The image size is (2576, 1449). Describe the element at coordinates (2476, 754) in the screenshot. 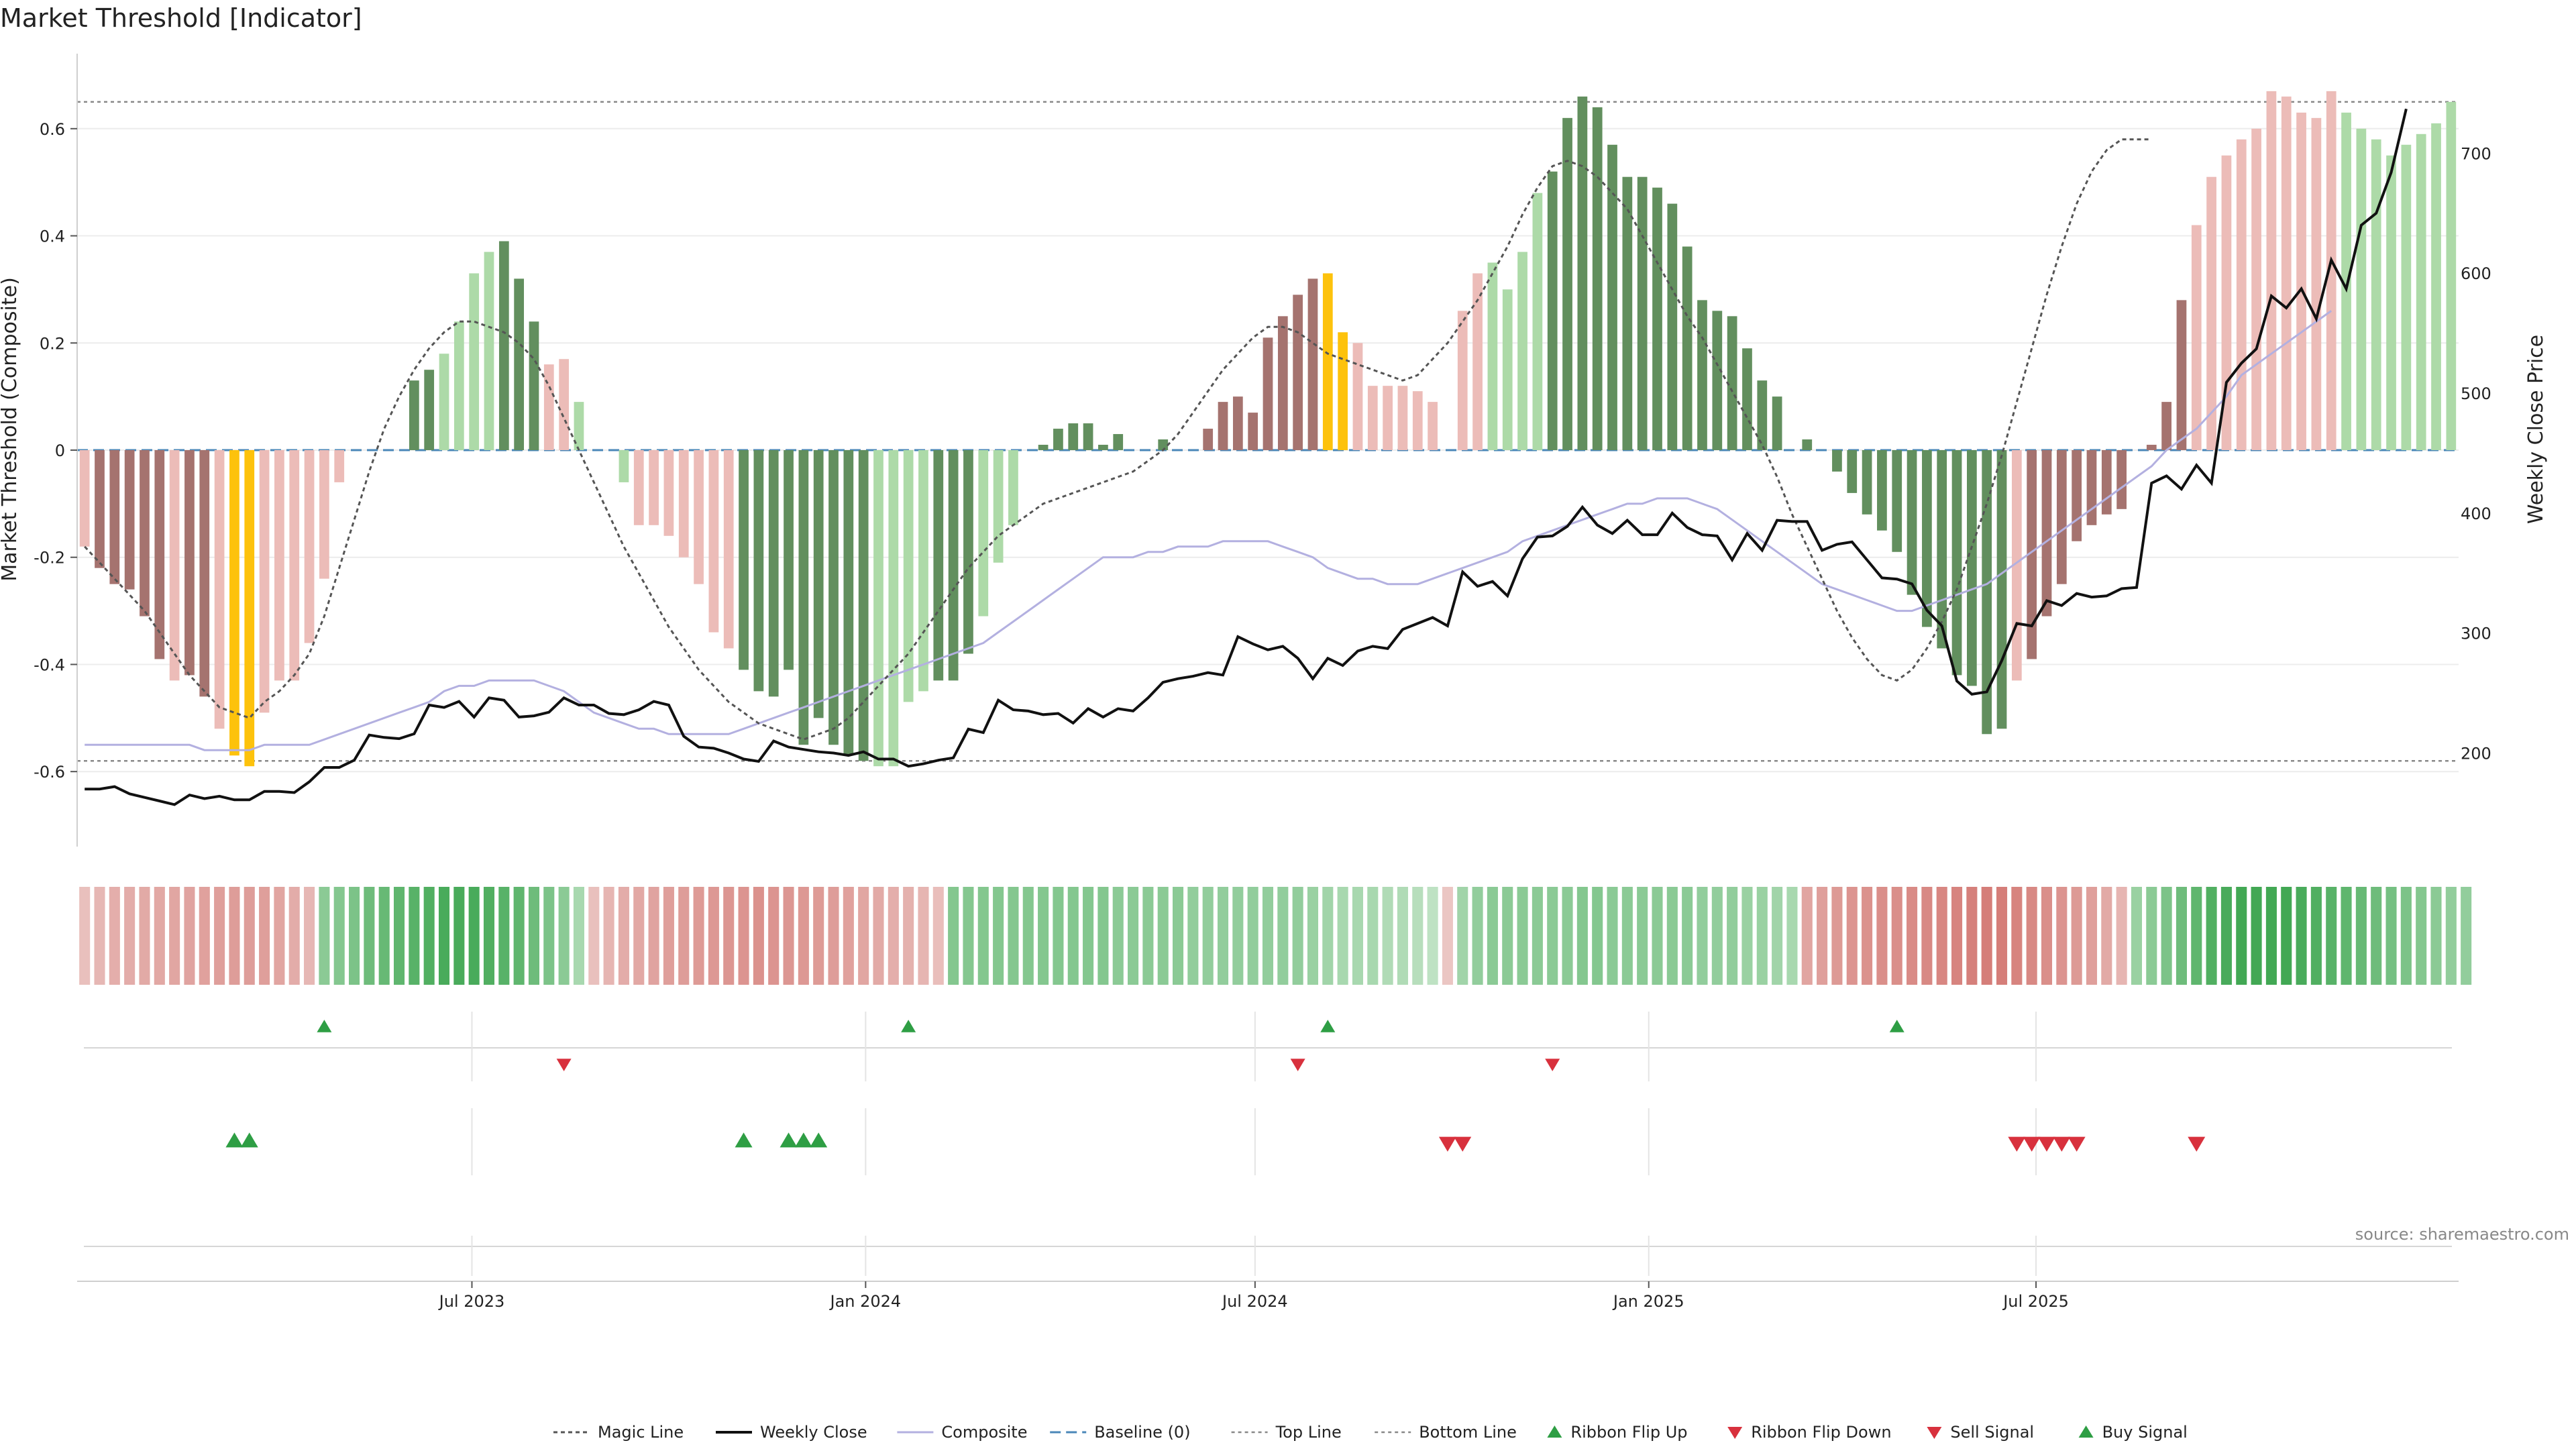

I see `y2-tick-label: 200` at that location.